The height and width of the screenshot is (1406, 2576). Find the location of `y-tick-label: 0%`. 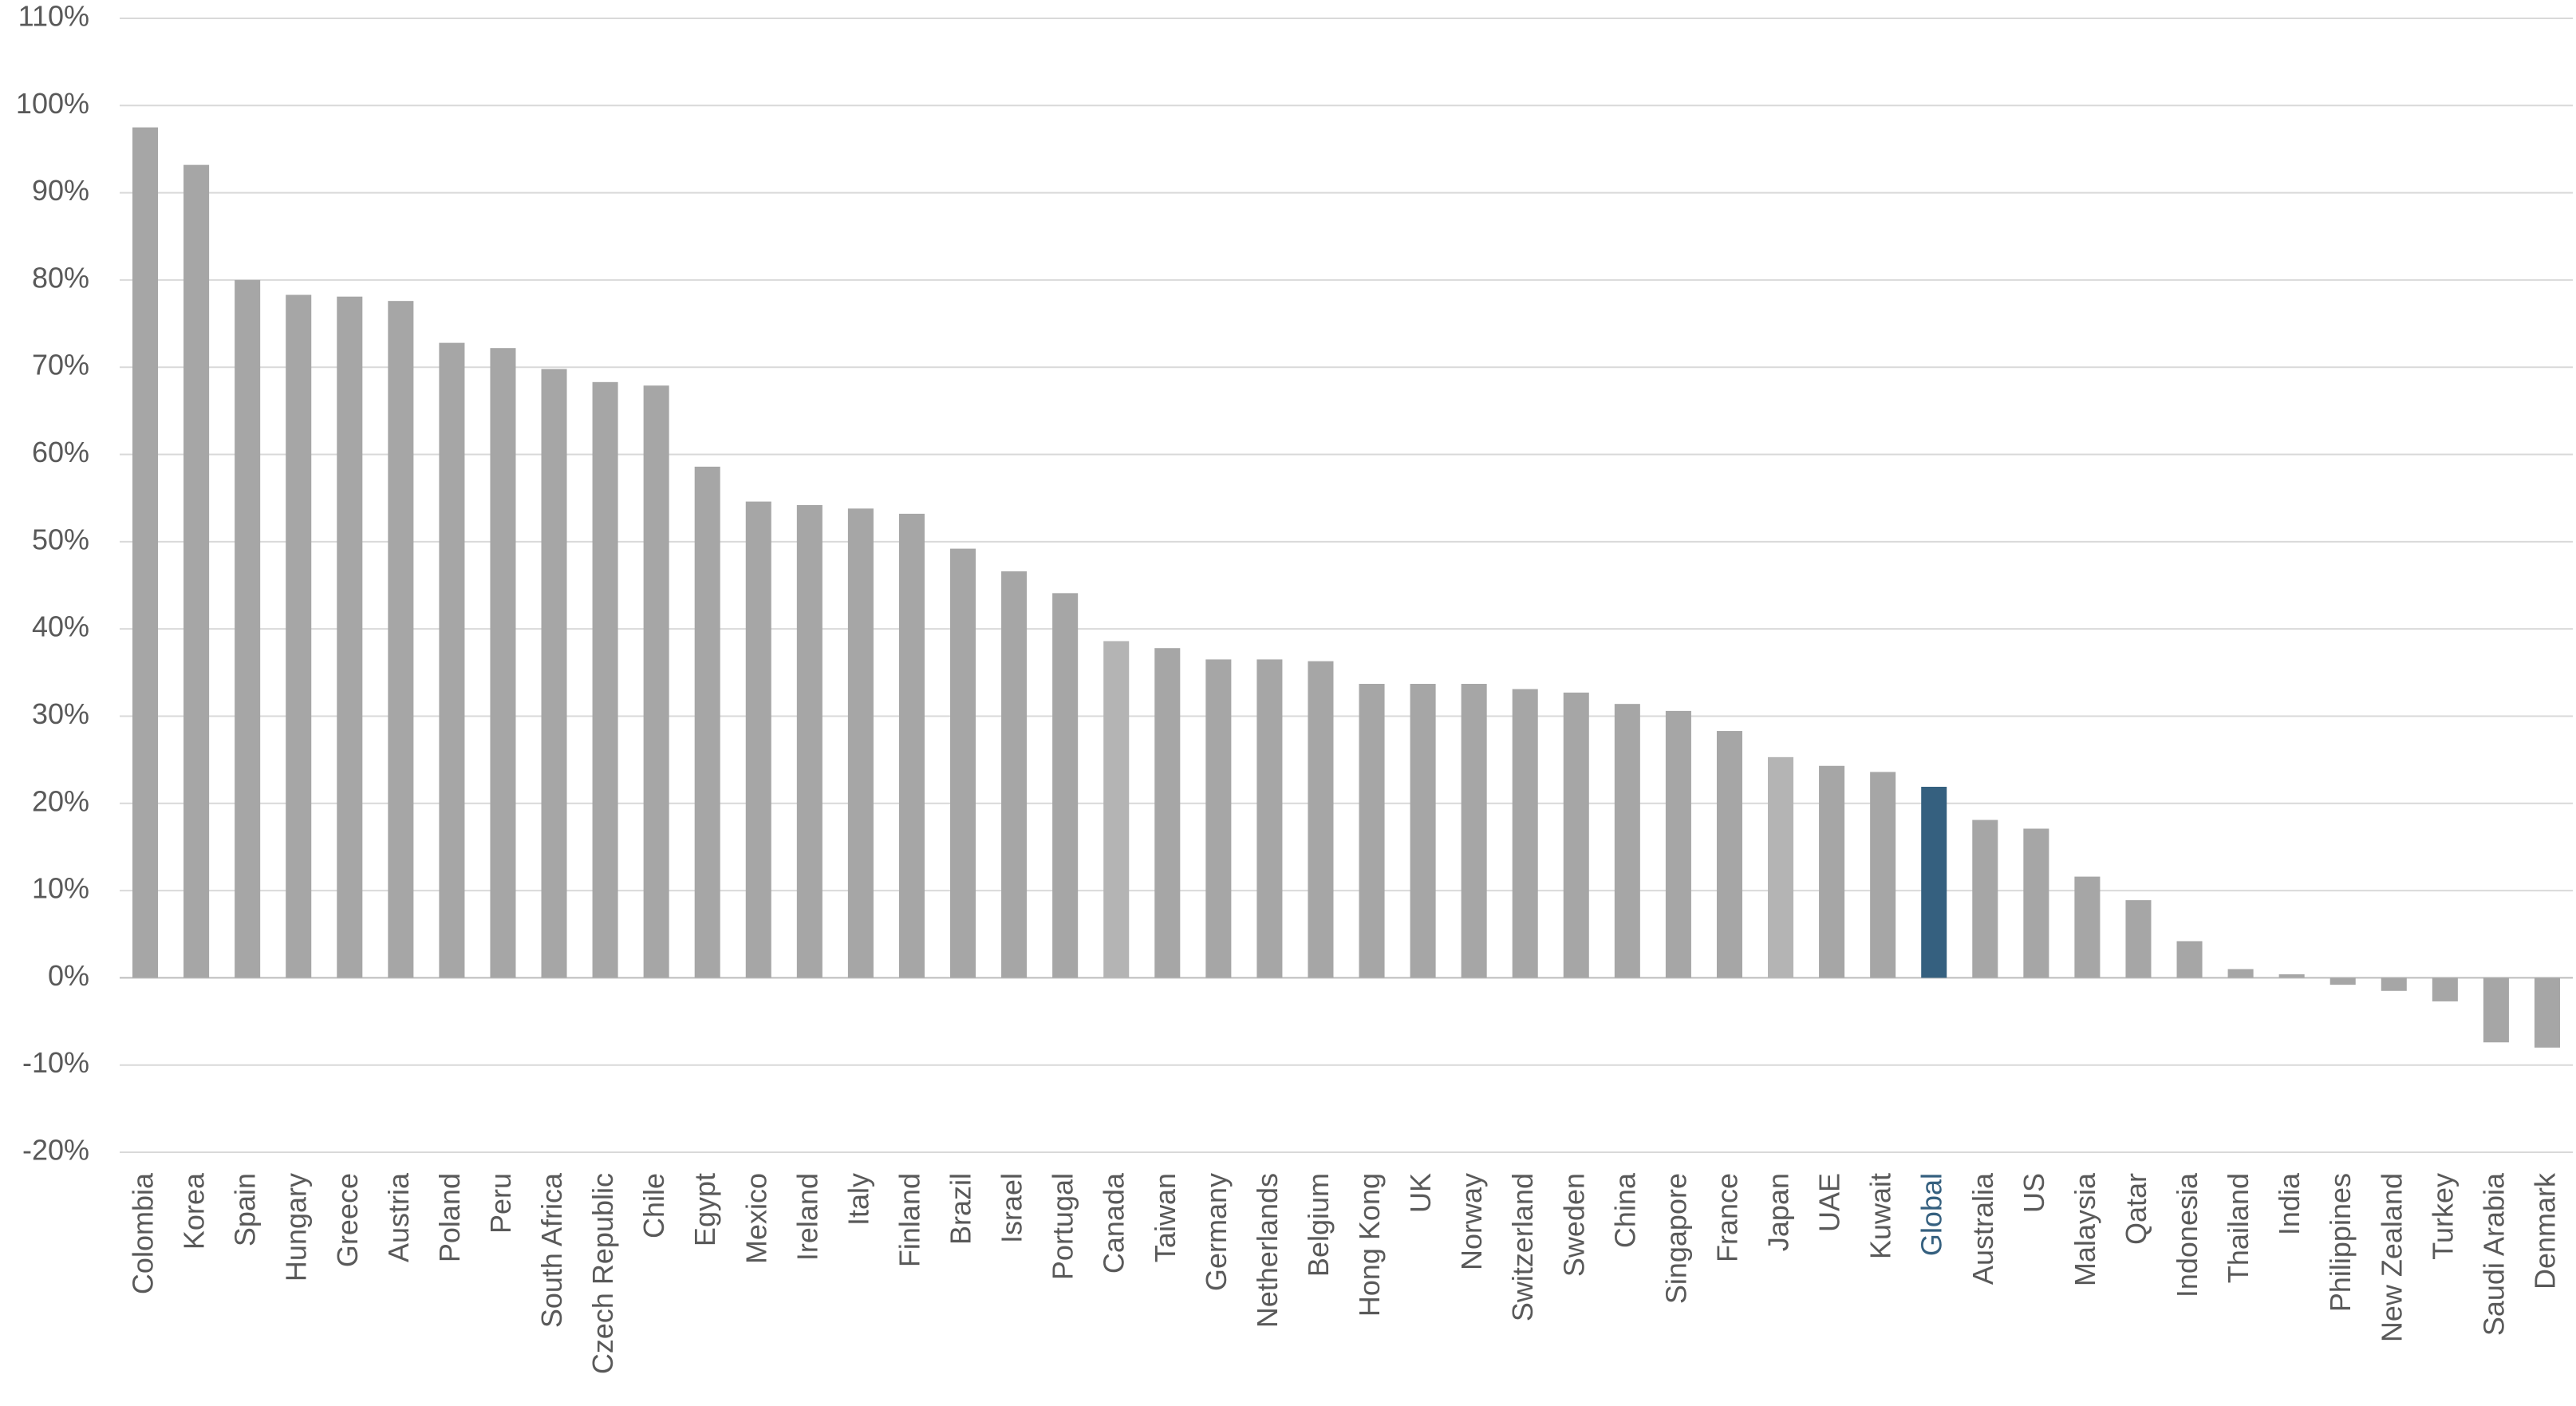

y-tick-label: 0% is located at coordinates (68, 975).